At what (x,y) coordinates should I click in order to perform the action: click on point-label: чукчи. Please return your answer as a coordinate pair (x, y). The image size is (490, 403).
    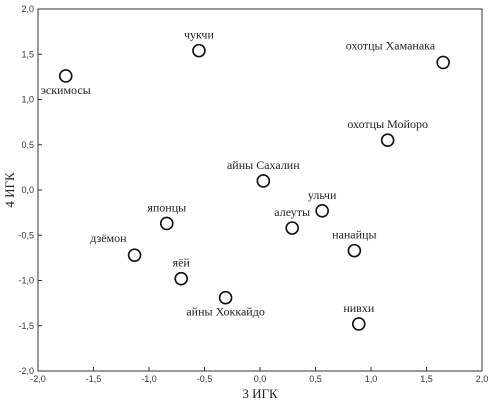
    Looking at the image, I should click on (199, 35).